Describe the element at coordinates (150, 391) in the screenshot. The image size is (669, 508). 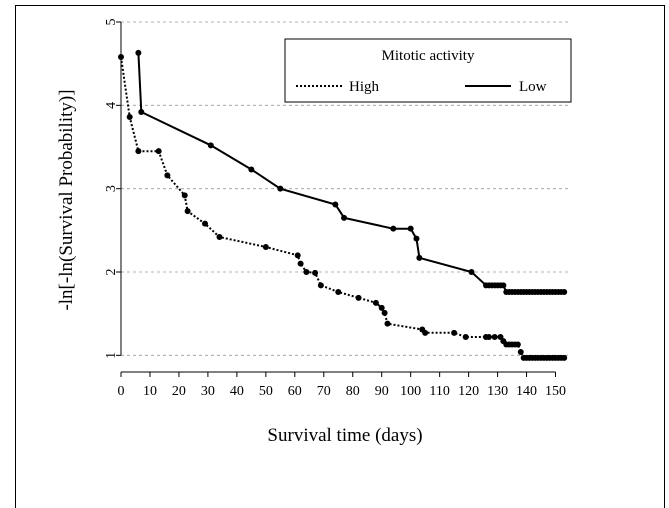
I see `x-tick-label: 10` at that location.